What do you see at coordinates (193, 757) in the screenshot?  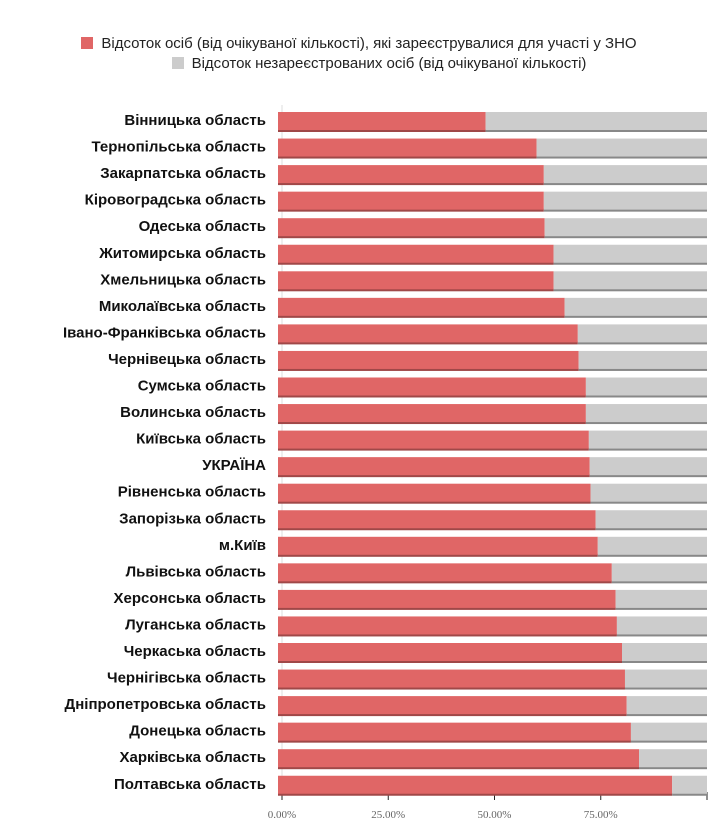 I see `category-label: Харківська область` at bounding box center [193, 757].